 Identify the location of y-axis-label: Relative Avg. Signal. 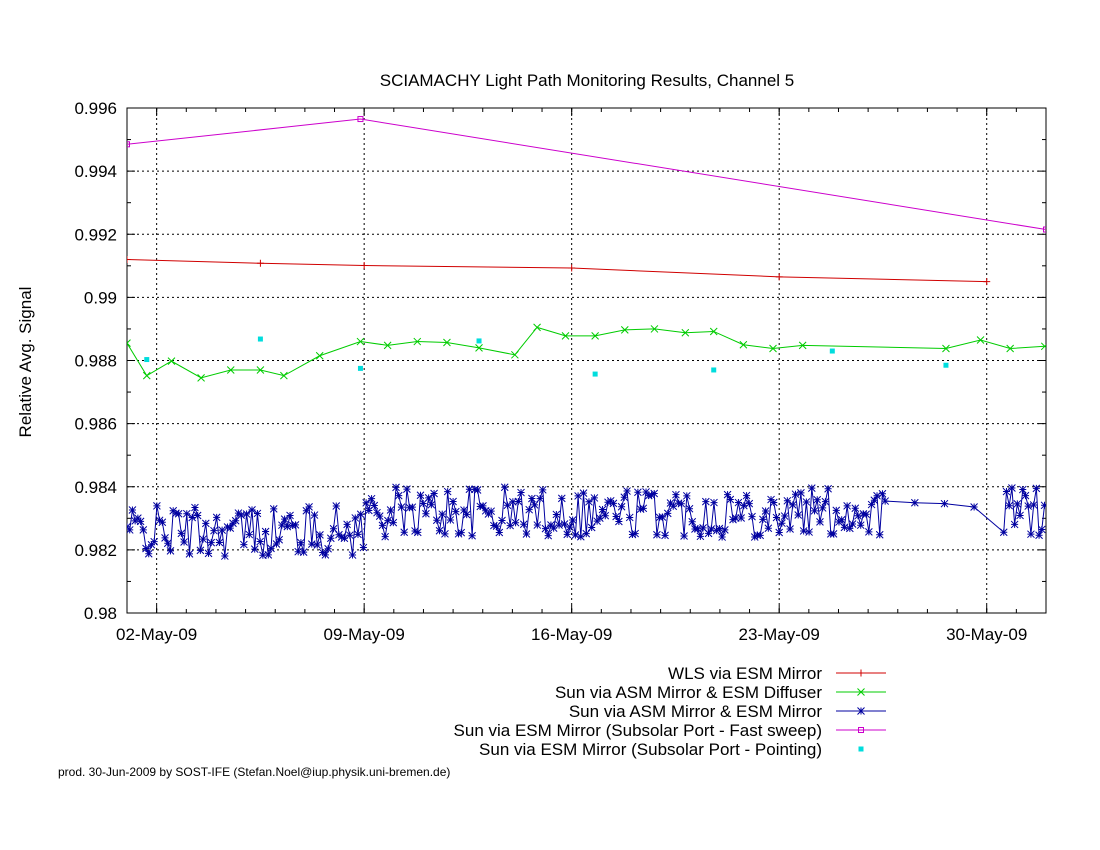
(25, 362).